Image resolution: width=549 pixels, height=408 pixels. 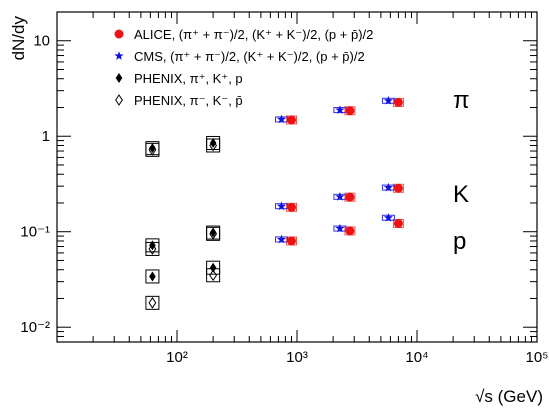 What do you see at coordinates (46, 136) in the screenshot?
I see `y-tick-label: 1` at bounding box center [46, 136].